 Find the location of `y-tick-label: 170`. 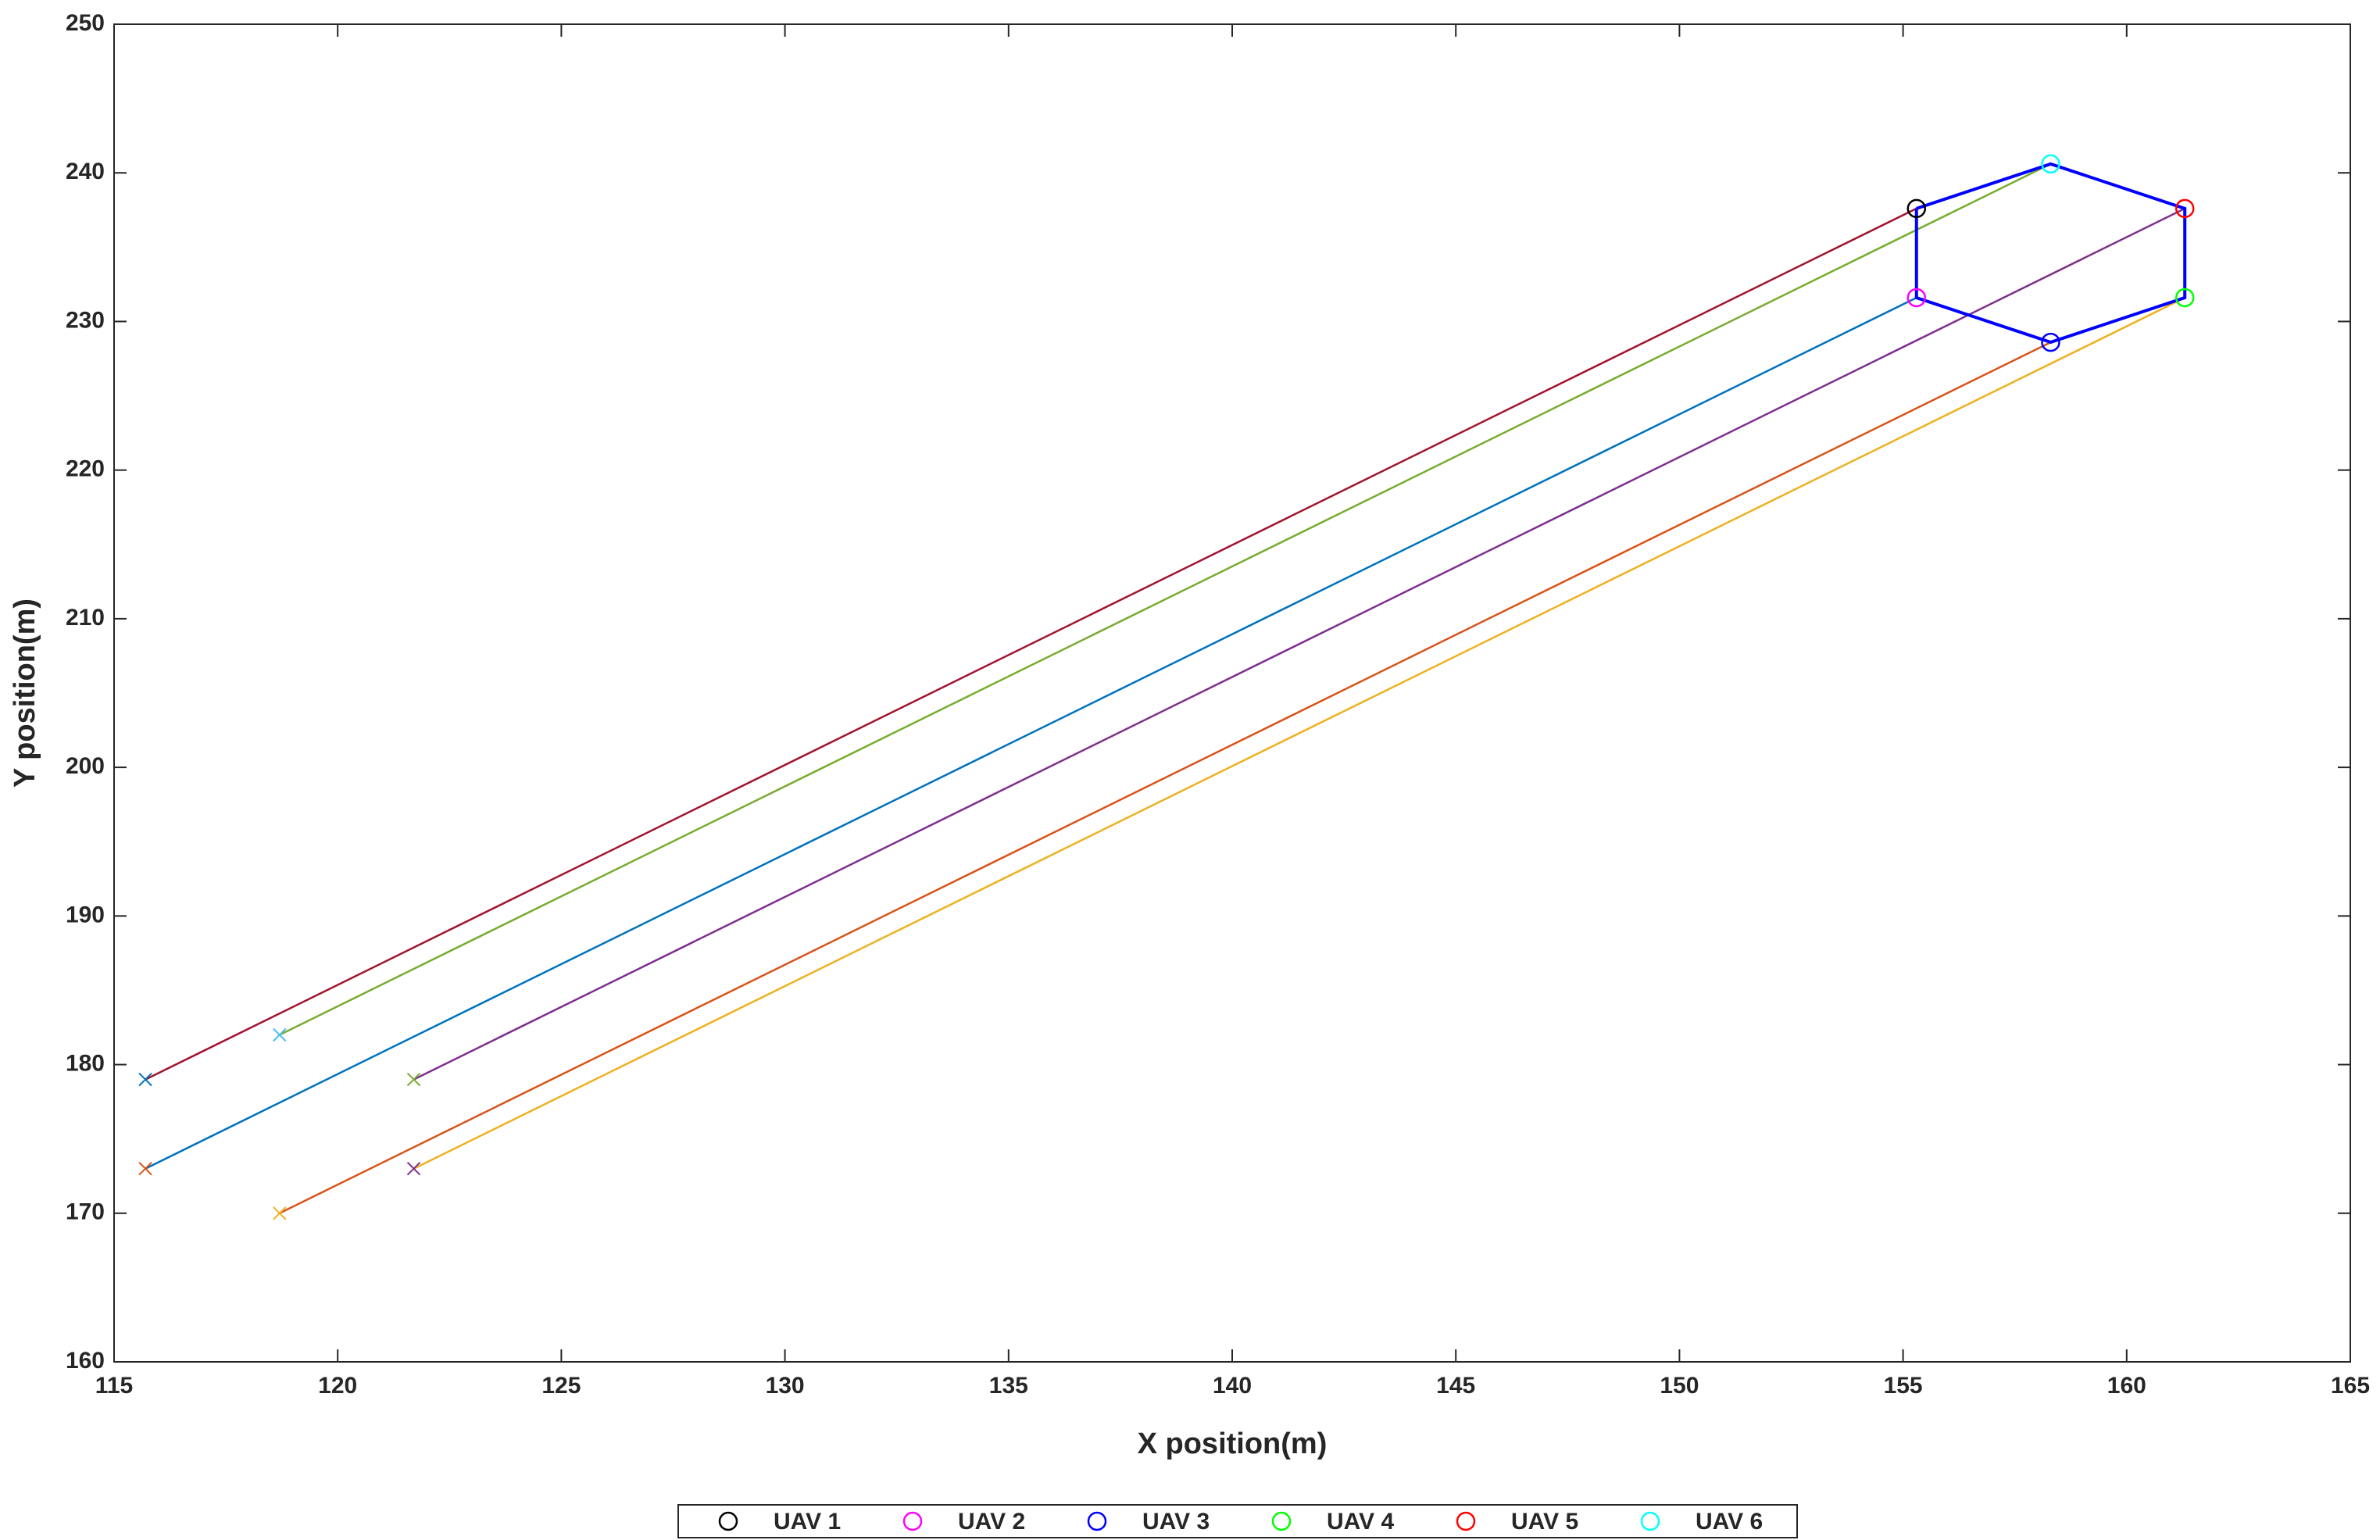

y-tick-label: 170 is located at coordinates (85, 1212).